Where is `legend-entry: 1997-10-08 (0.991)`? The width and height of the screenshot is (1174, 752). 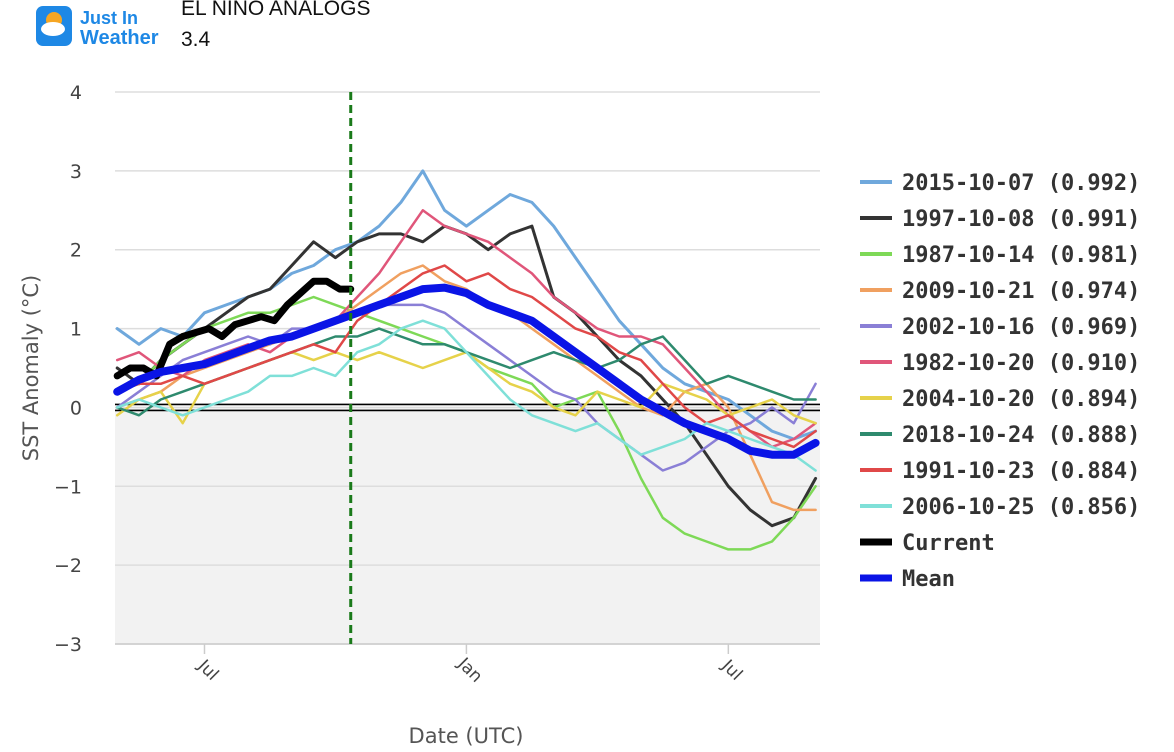
legend-entry: 1997-10-08 (0.991) is located at coordinates (1021, 219).